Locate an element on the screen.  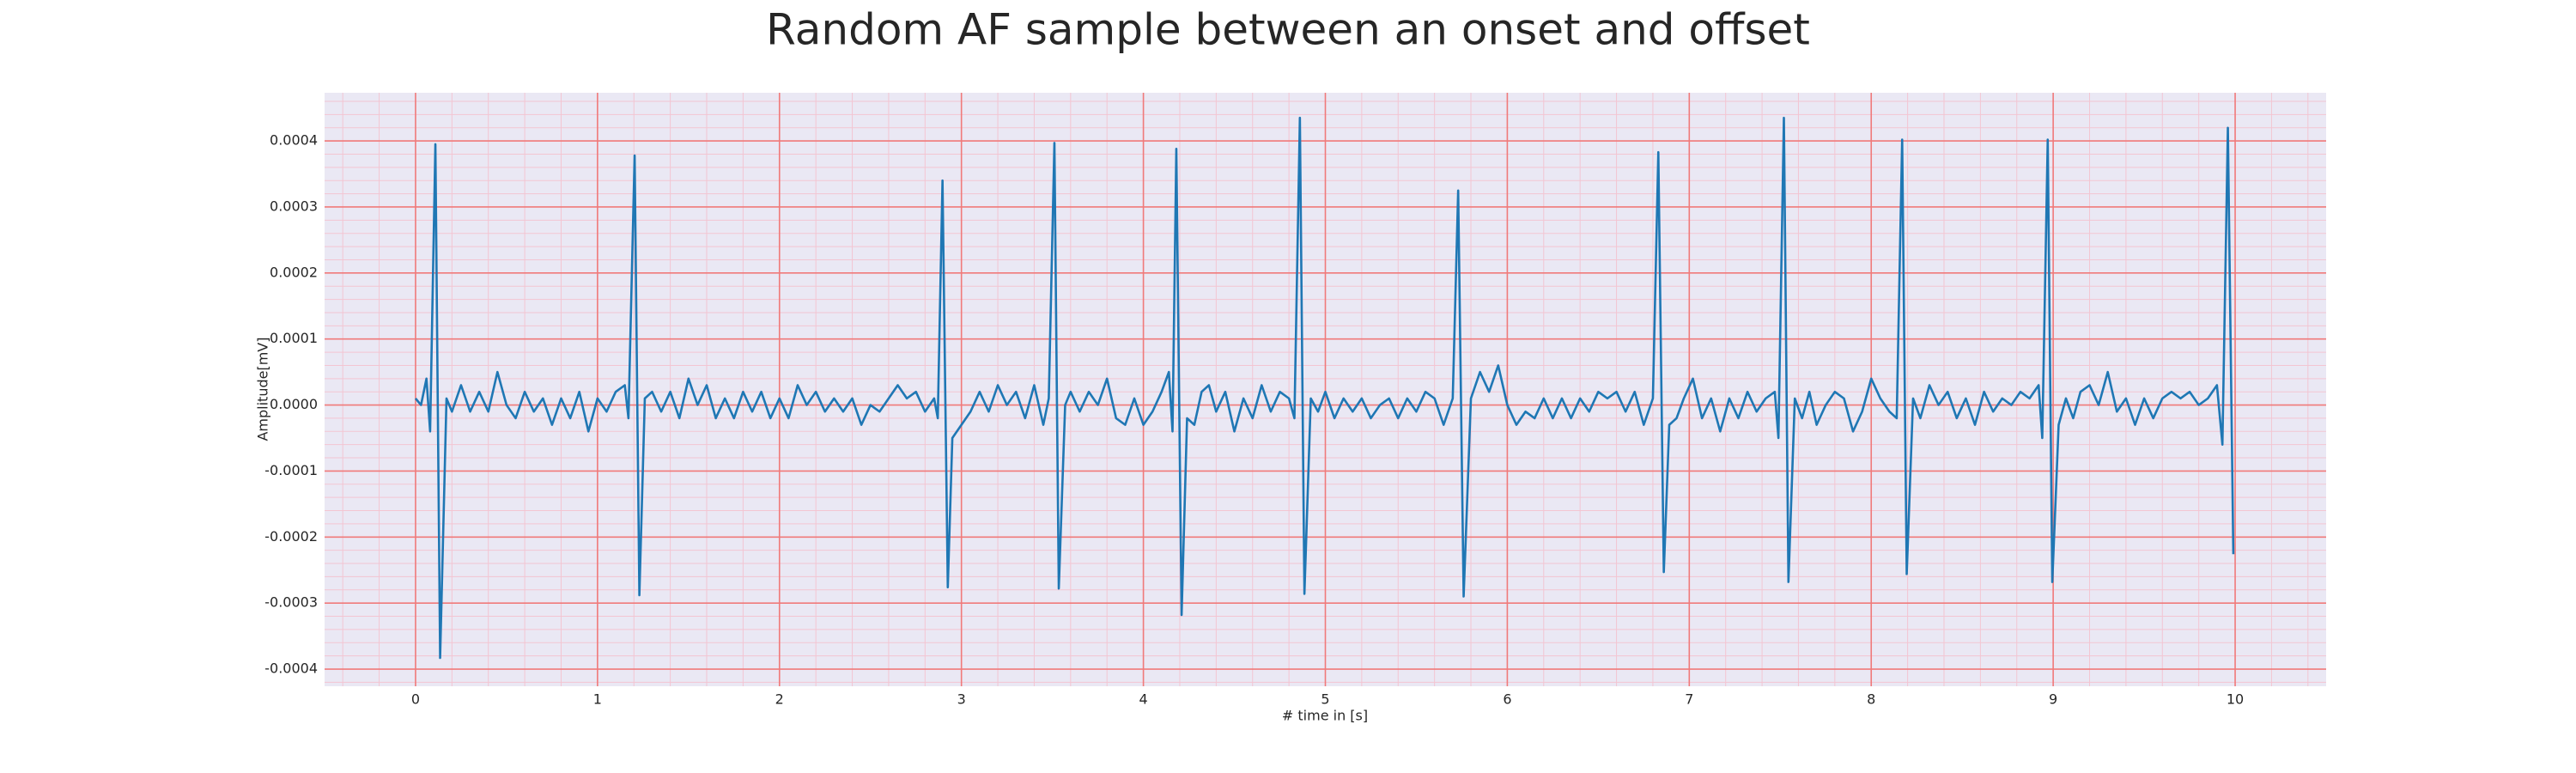
y-axis-label: Amplitude[mV] is located at coordinates (263, 389).